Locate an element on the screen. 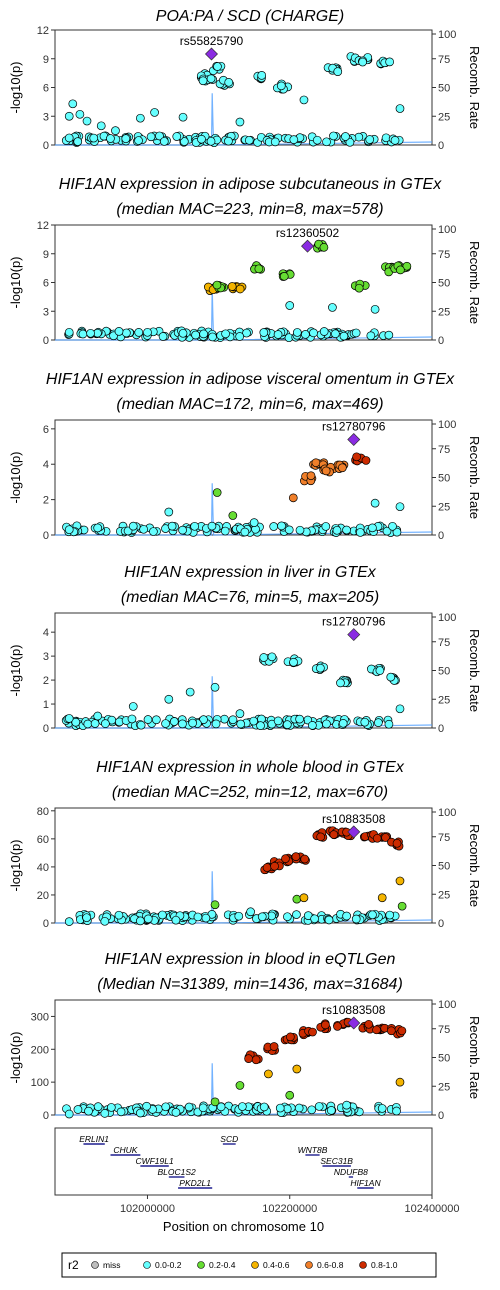 Image resolution: width=500 pixels, height=1290 pixels. y-tick-label: 300 is located at coordinates (40, 1017).